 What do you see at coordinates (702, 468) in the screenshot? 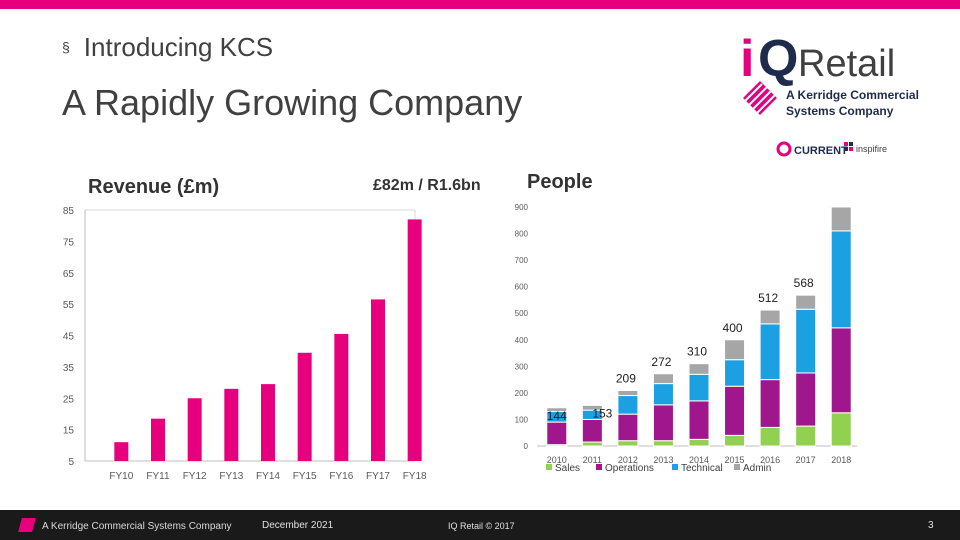
I see `legend-label-technical: Technical` at bounding box center [702, 468].